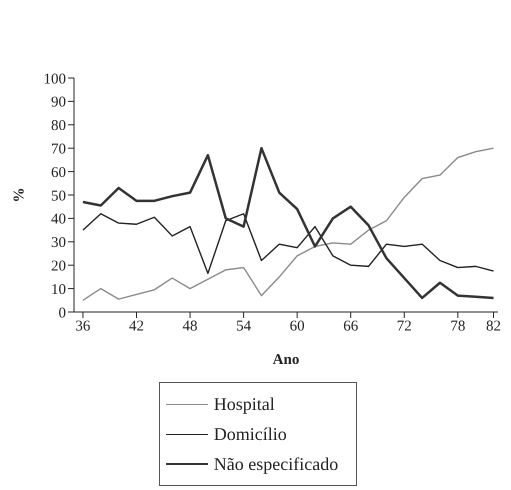 This screenshot has width=511, height=490. What do you see at coordinates (250, 434) in the screenshot?
I see `legend-label: Domicílio` at bounding box center [250, 434].